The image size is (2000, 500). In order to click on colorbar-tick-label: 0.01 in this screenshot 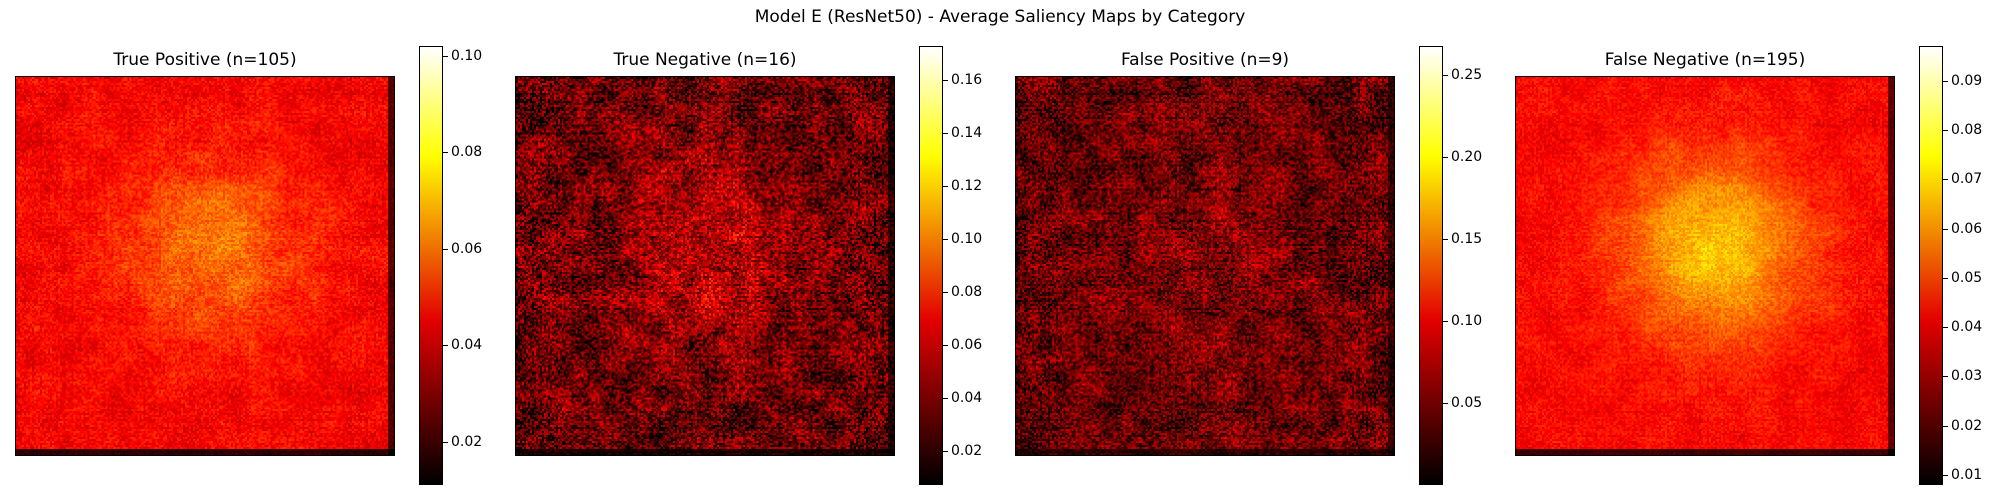, I will do `click(1967, 475)`.